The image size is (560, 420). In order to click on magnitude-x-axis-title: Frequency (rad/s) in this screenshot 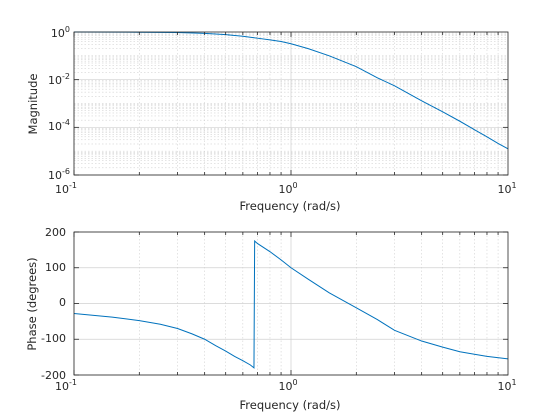, I will do `click(290, 206)`.